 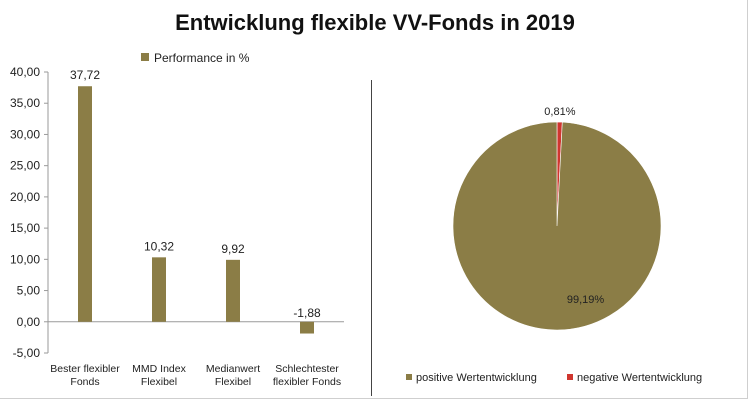 What do you see at coordinates (25, 103) in the screenshot?
I see `y-tick-label: 35,00` at bounding box center [25, 103].